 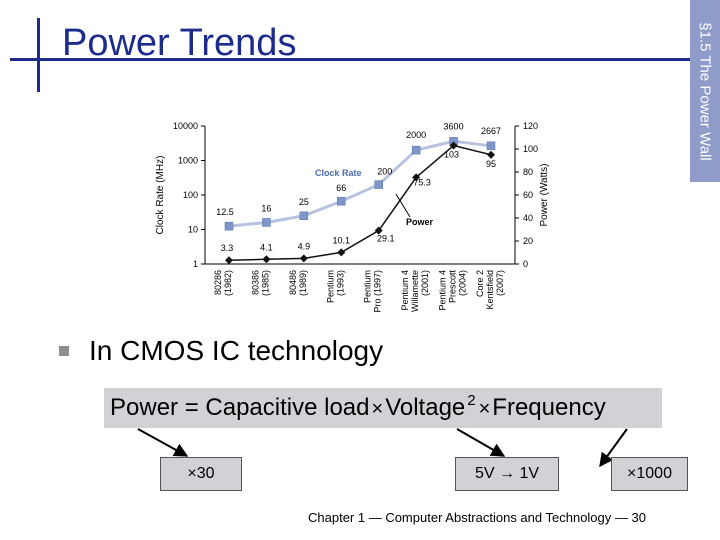 What do you see at coordinates (484, 409) in the screenshot?
I see `formula-times-2: ×` at bounding box center [484, 409].